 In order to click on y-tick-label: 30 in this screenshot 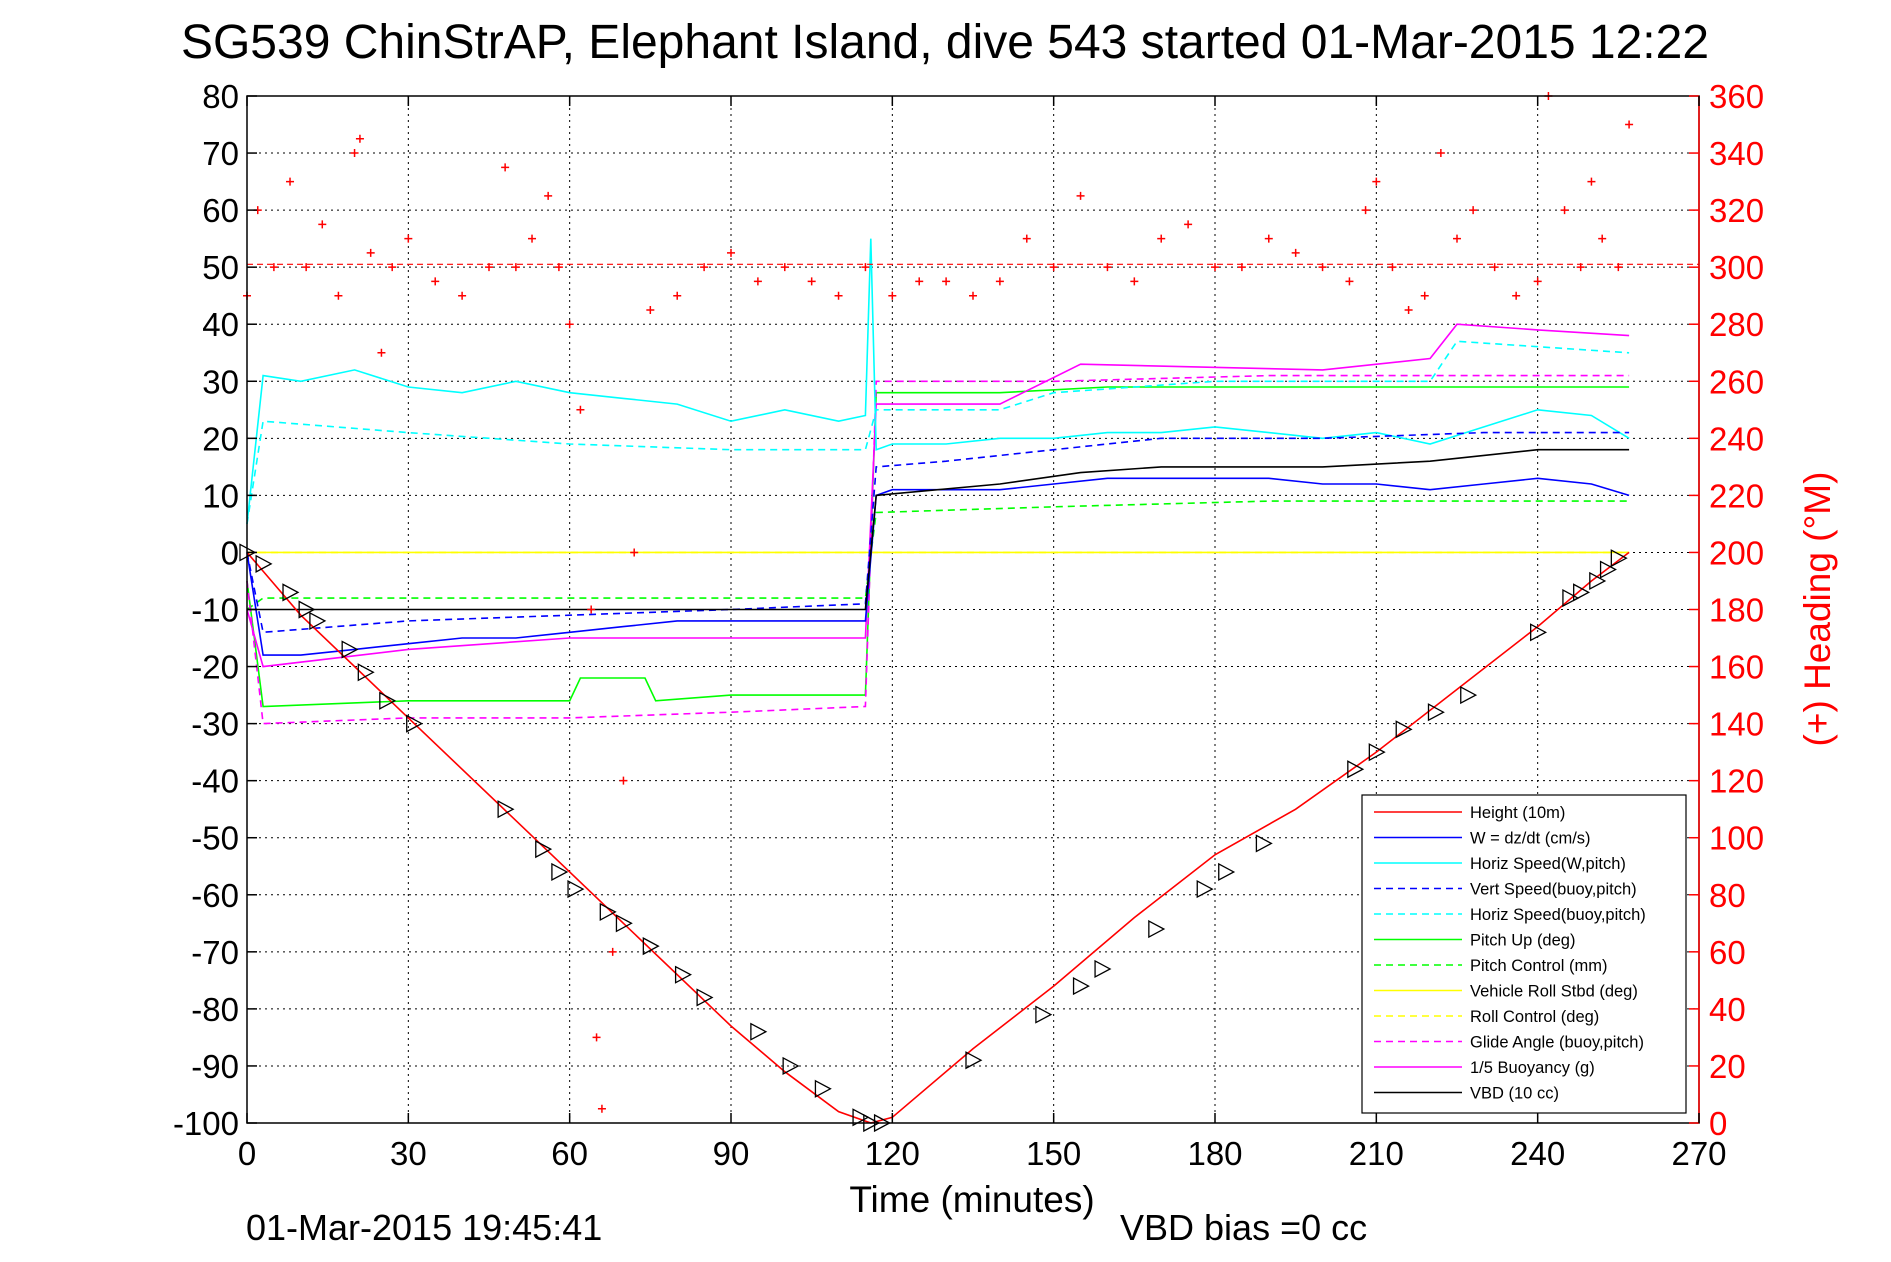, I will do `click(220, 381)`.